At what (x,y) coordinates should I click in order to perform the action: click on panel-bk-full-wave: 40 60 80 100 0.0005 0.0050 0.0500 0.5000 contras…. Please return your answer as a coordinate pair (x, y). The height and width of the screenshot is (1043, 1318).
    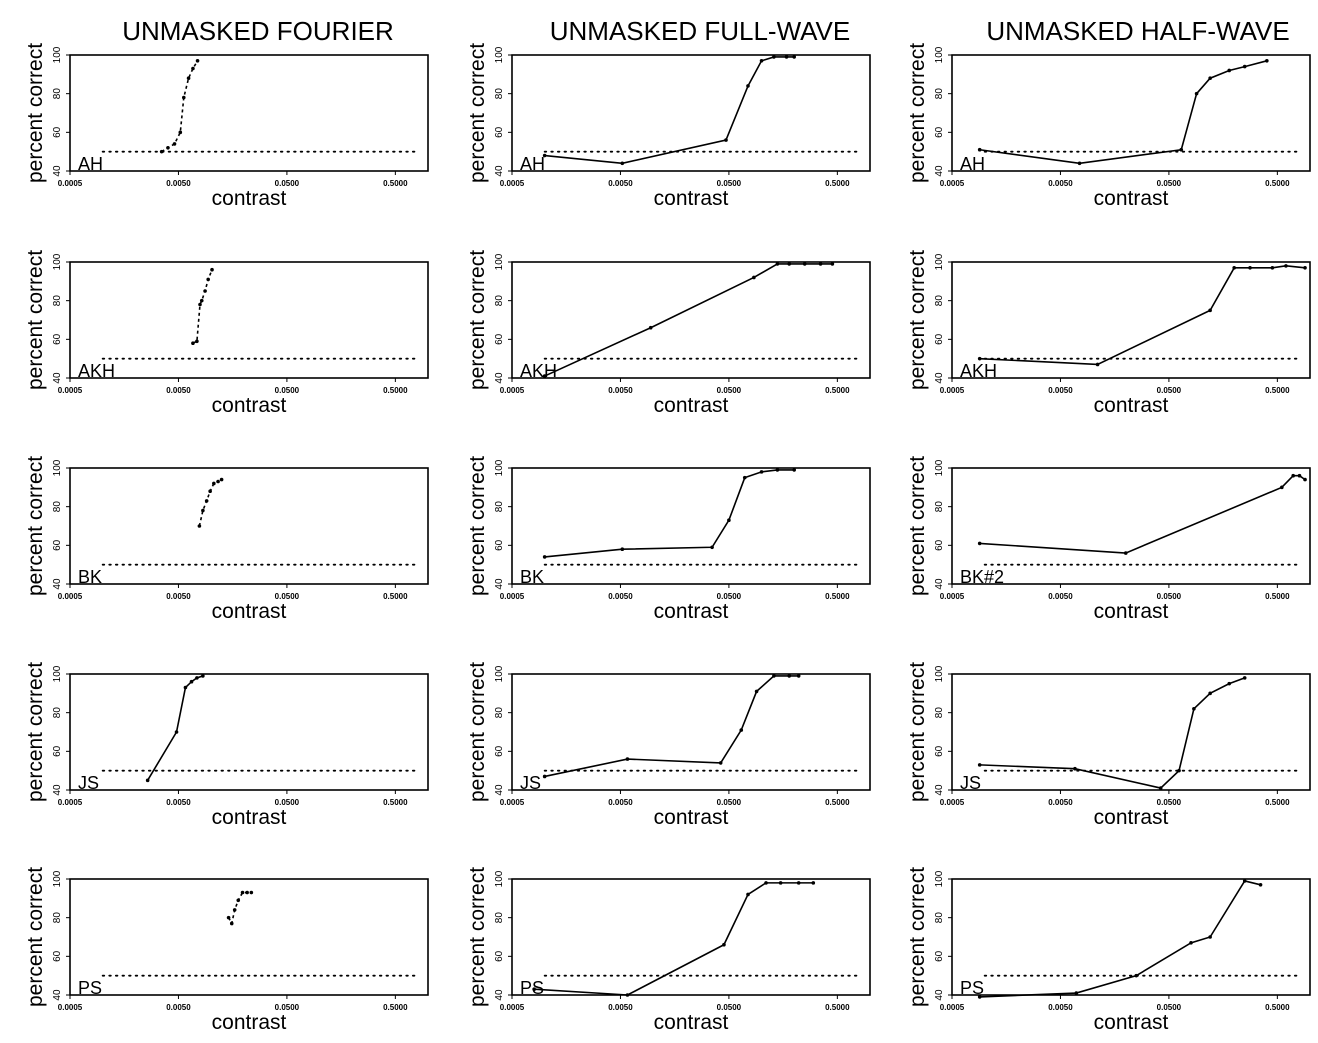
    Looking at the image, I should click on (668, 539).